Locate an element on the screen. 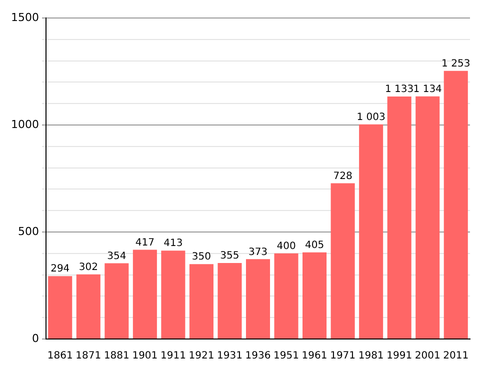 The image size is (488, 373). y-tick-label: 1500 is located at coordinates (24, 17).